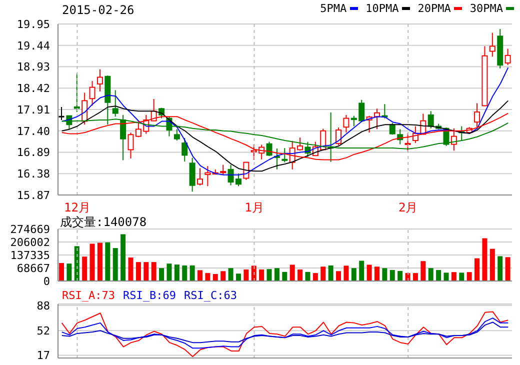  Describe the element at coordinates (254, 207) in the screenshot. I see `x-tick-label: 1月` at that location.